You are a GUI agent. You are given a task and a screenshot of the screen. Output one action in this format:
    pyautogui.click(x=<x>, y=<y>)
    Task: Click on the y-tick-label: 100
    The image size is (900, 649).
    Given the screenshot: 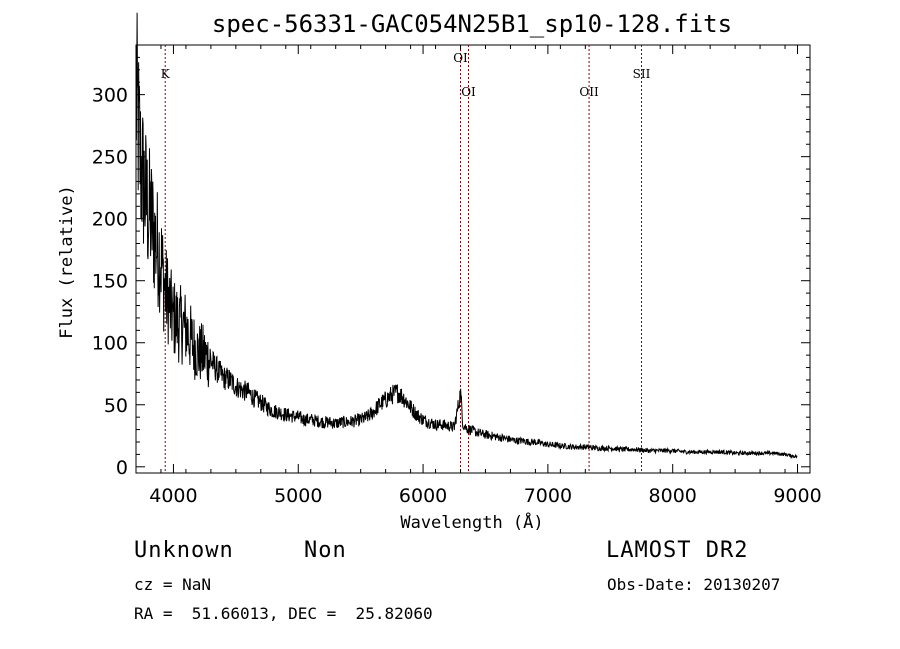 What is the action you would take?
    pyautogui.click(x=110, y=344)
    